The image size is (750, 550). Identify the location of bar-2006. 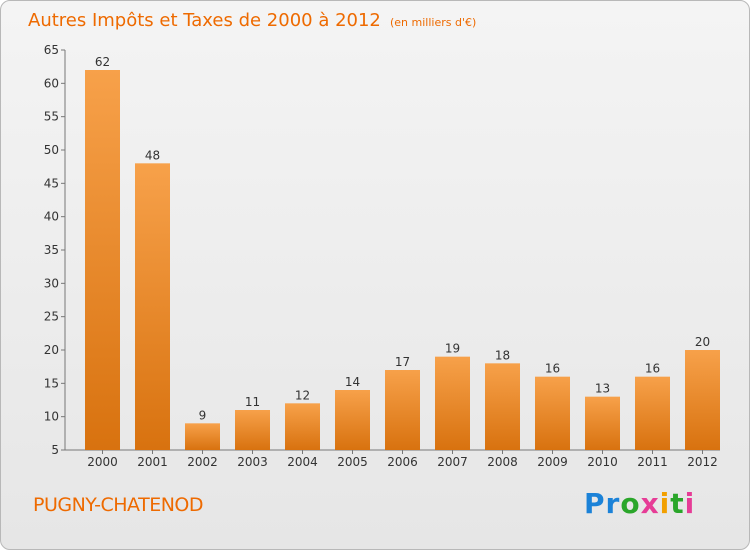
(402, 410).